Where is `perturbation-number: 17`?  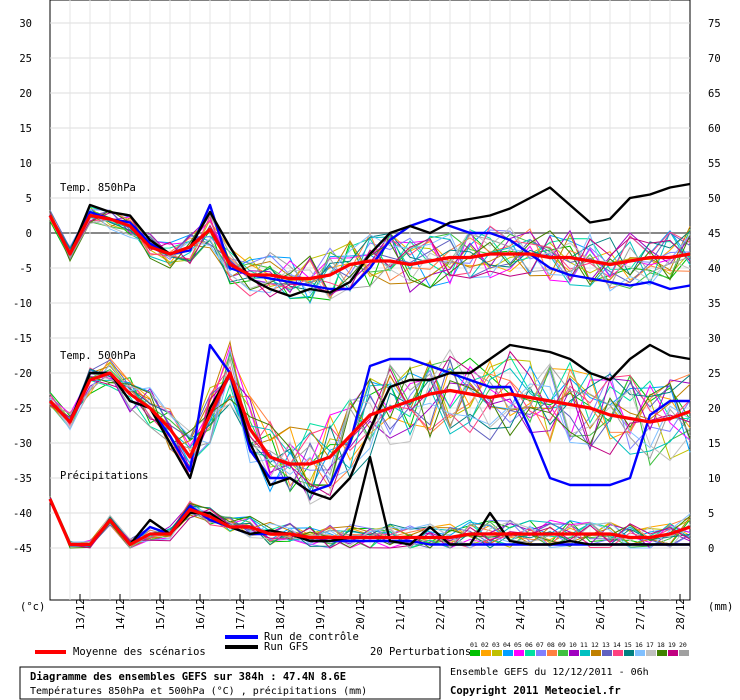
perturbation-number: 17 is located at coordinates (650, 645).